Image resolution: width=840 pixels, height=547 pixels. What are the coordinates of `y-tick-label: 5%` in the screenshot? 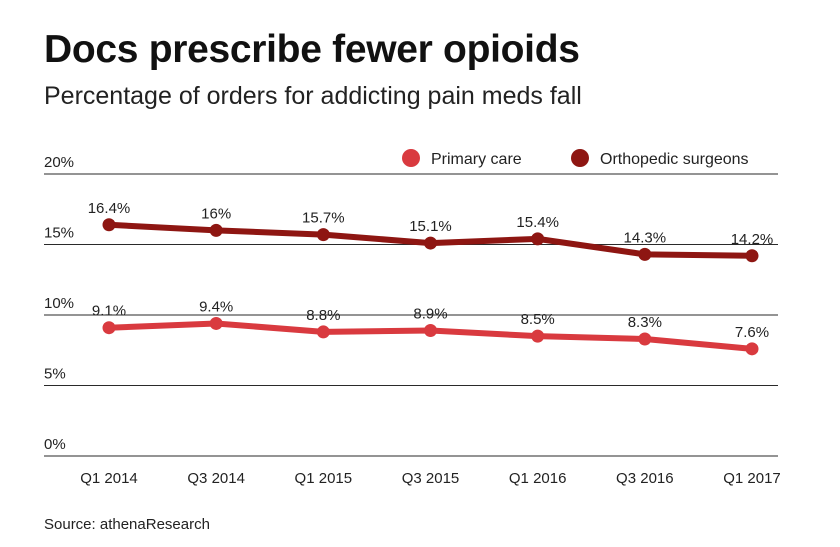 It's located at (55, 374).